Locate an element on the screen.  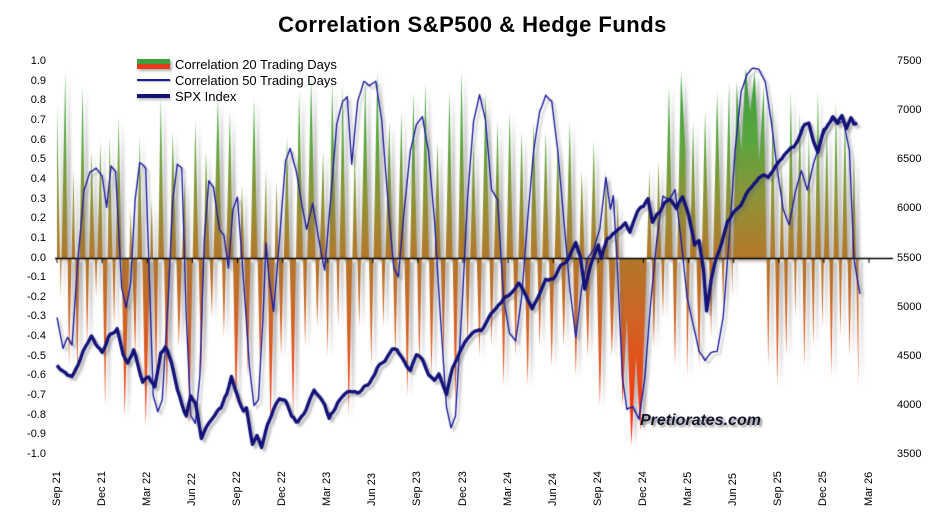
left-axis-tick: 1.0 is located at coordinates (38, 61).